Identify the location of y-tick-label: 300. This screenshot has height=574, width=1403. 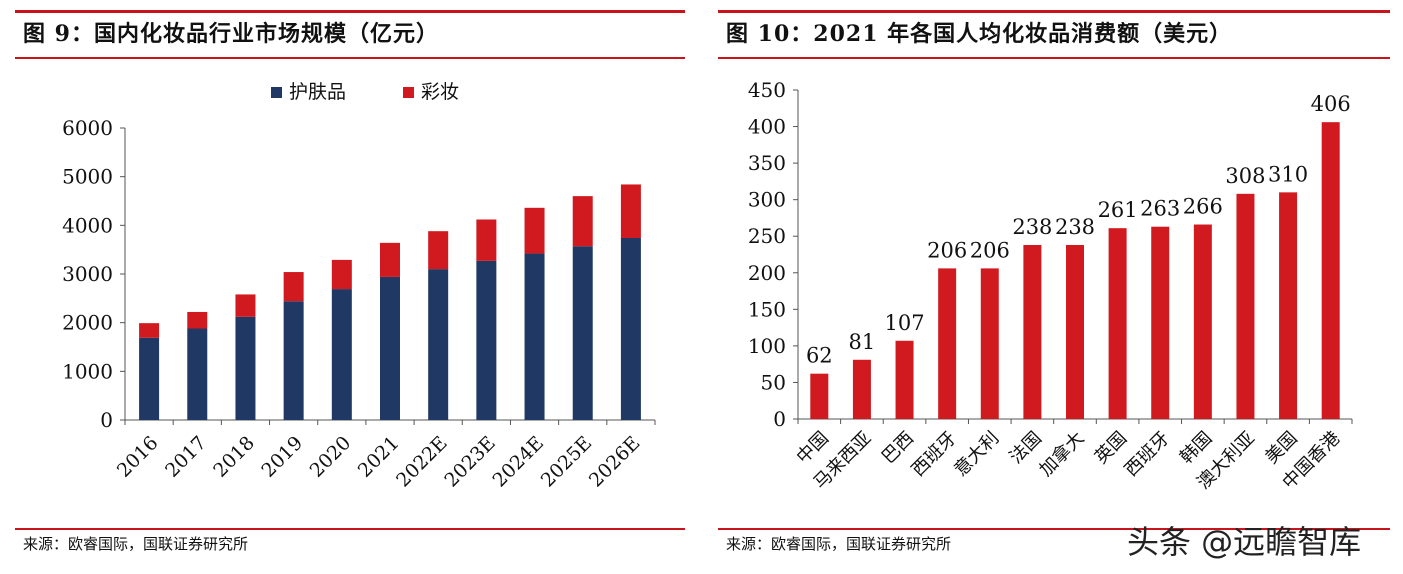
(767, 200).